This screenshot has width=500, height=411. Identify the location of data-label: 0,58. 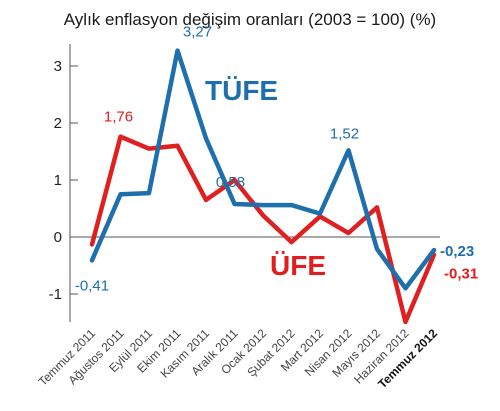
(230, 182).